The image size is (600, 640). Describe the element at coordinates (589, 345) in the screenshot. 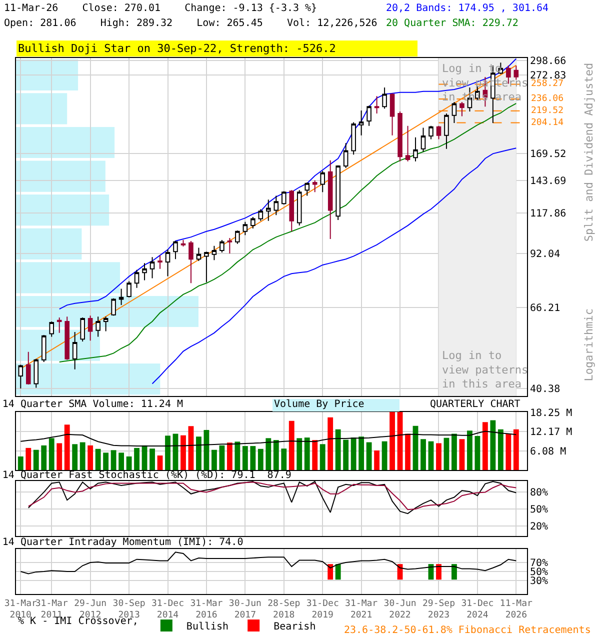

I see `text: Logarithmic` at that location.